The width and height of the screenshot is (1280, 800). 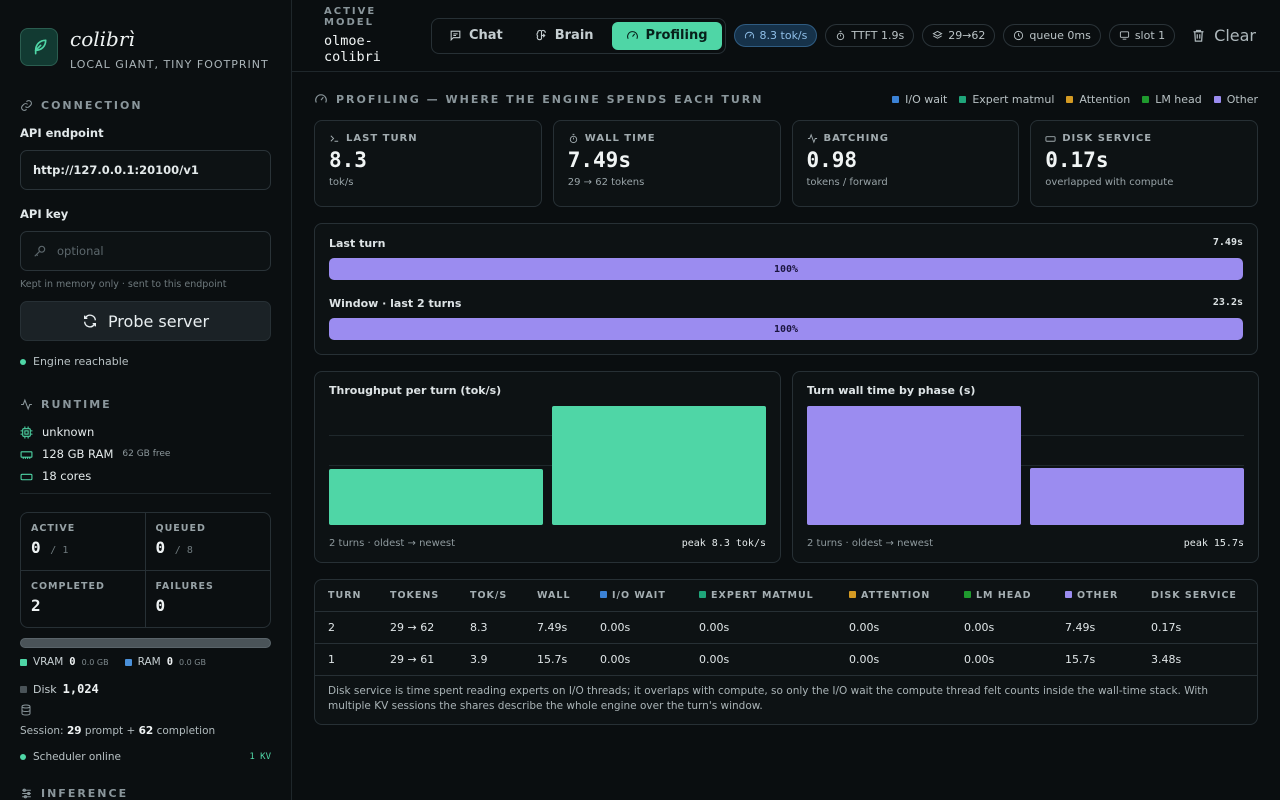 I want to click on kv-count: 1 KV, so click(x=260, y=757).